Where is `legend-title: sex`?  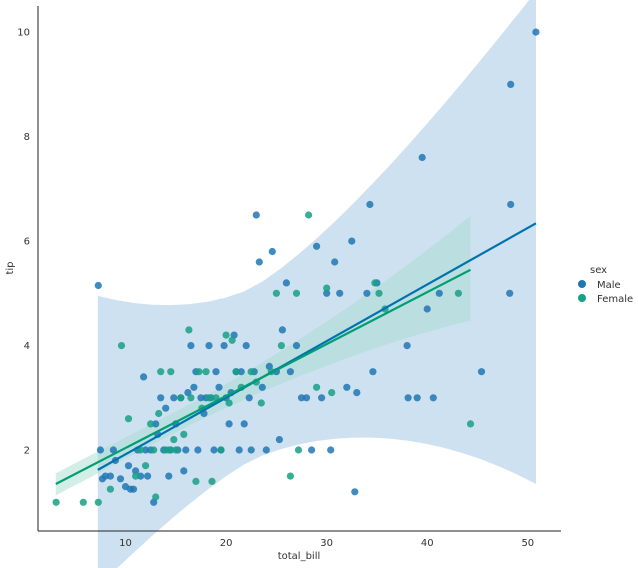
legend-title: sex is located at coordinates (598, 270).